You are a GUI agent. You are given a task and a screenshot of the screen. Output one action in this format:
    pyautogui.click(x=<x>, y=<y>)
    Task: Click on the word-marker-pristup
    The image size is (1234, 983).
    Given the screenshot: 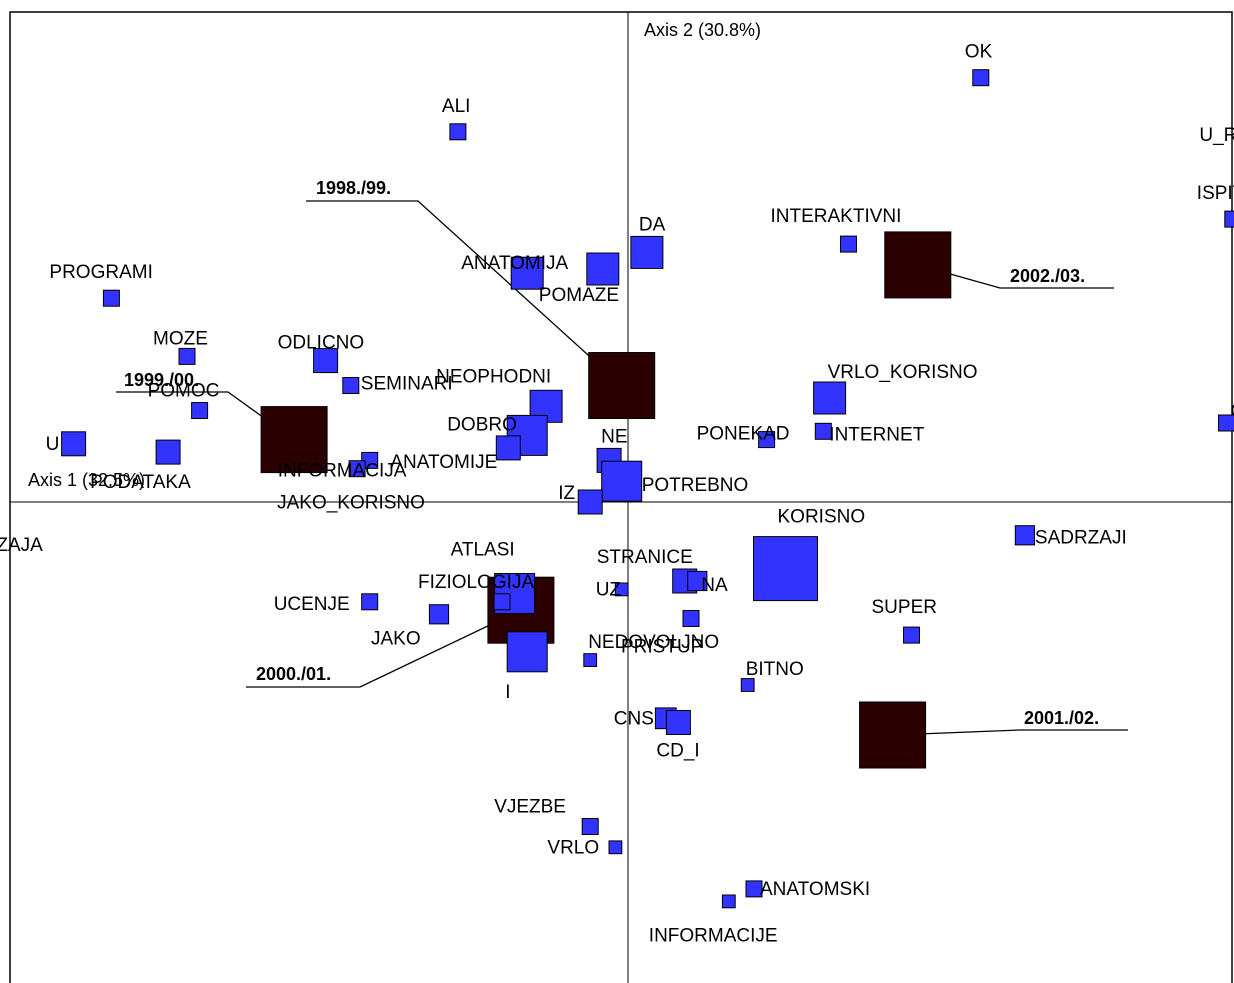 What is the action you would take?
    pyautogui.click(x=691, y=618)
    